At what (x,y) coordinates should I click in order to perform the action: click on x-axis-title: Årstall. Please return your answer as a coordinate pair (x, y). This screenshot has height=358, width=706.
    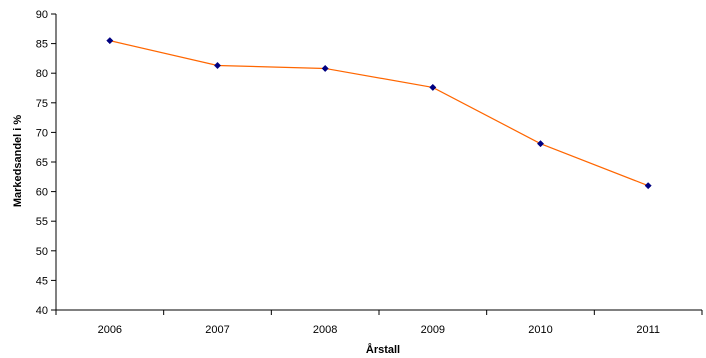
    Looking at the image, I should click on (383, 349).